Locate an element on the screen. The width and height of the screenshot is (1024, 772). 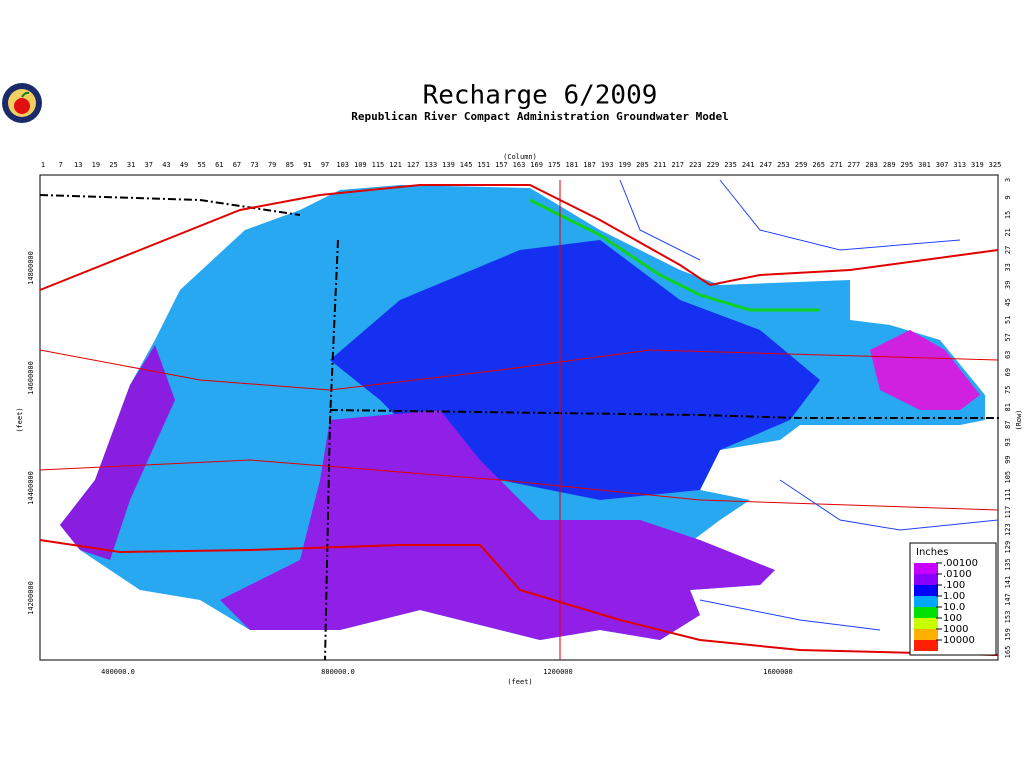
column-tick-label: 319 is located at coordinates (977, 165).